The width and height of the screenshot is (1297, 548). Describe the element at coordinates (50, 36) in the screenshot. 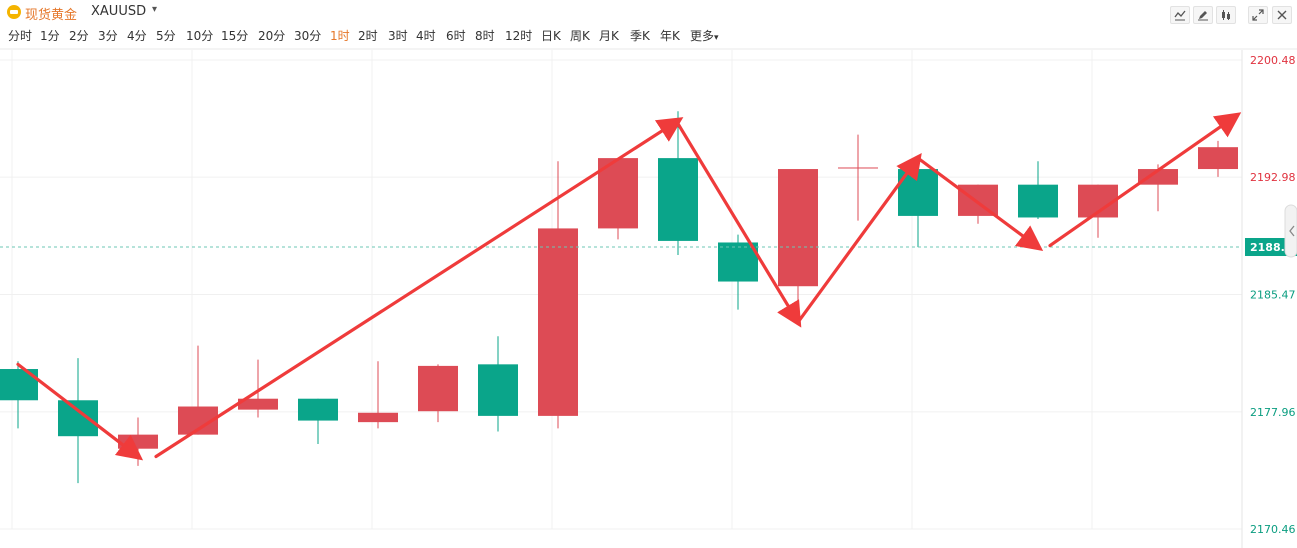

I see `period-tab: 1分` at that location.